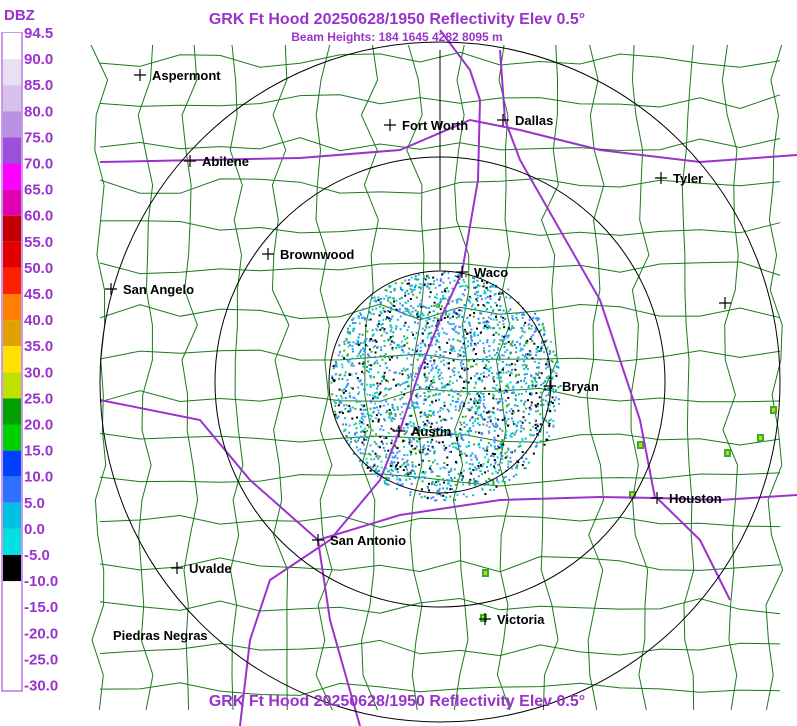 Image resolution: width=797 pixels, height=726 pixels. Describe the element at coordinates (448, 141) in the screenshot. I see `highway` at that location.